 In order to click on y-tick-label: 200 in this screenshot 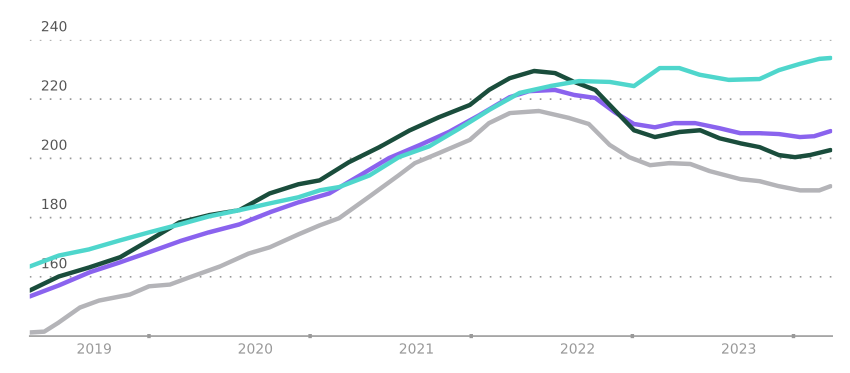, I will do `click(54, 144)`.